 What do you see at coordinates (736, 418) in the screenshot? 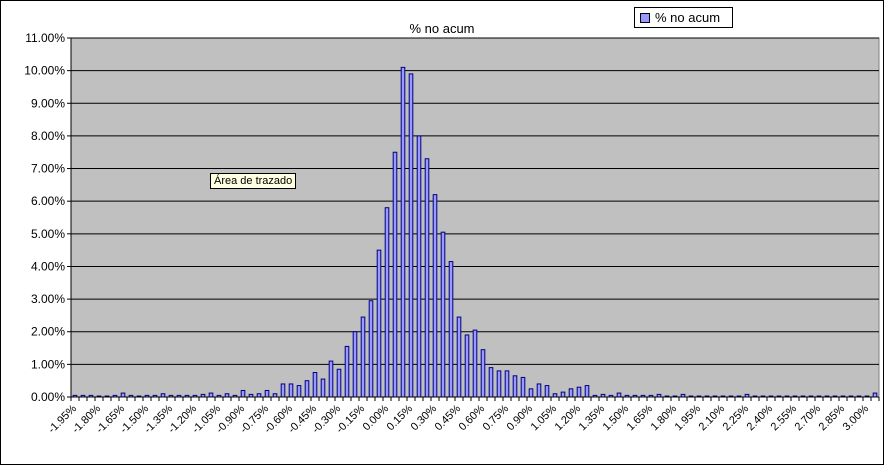
I see `x-tick-label: 2.25%` at bounding box center [736, 418].